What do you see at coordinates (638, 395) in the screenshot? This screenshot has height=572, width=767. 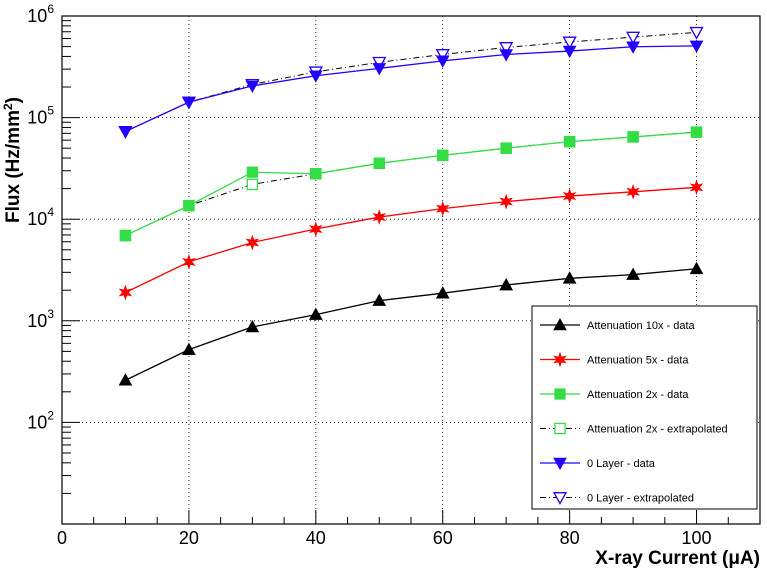 I see `legend-label: Attenuation 2x - data` at bounding box center [638, 395].